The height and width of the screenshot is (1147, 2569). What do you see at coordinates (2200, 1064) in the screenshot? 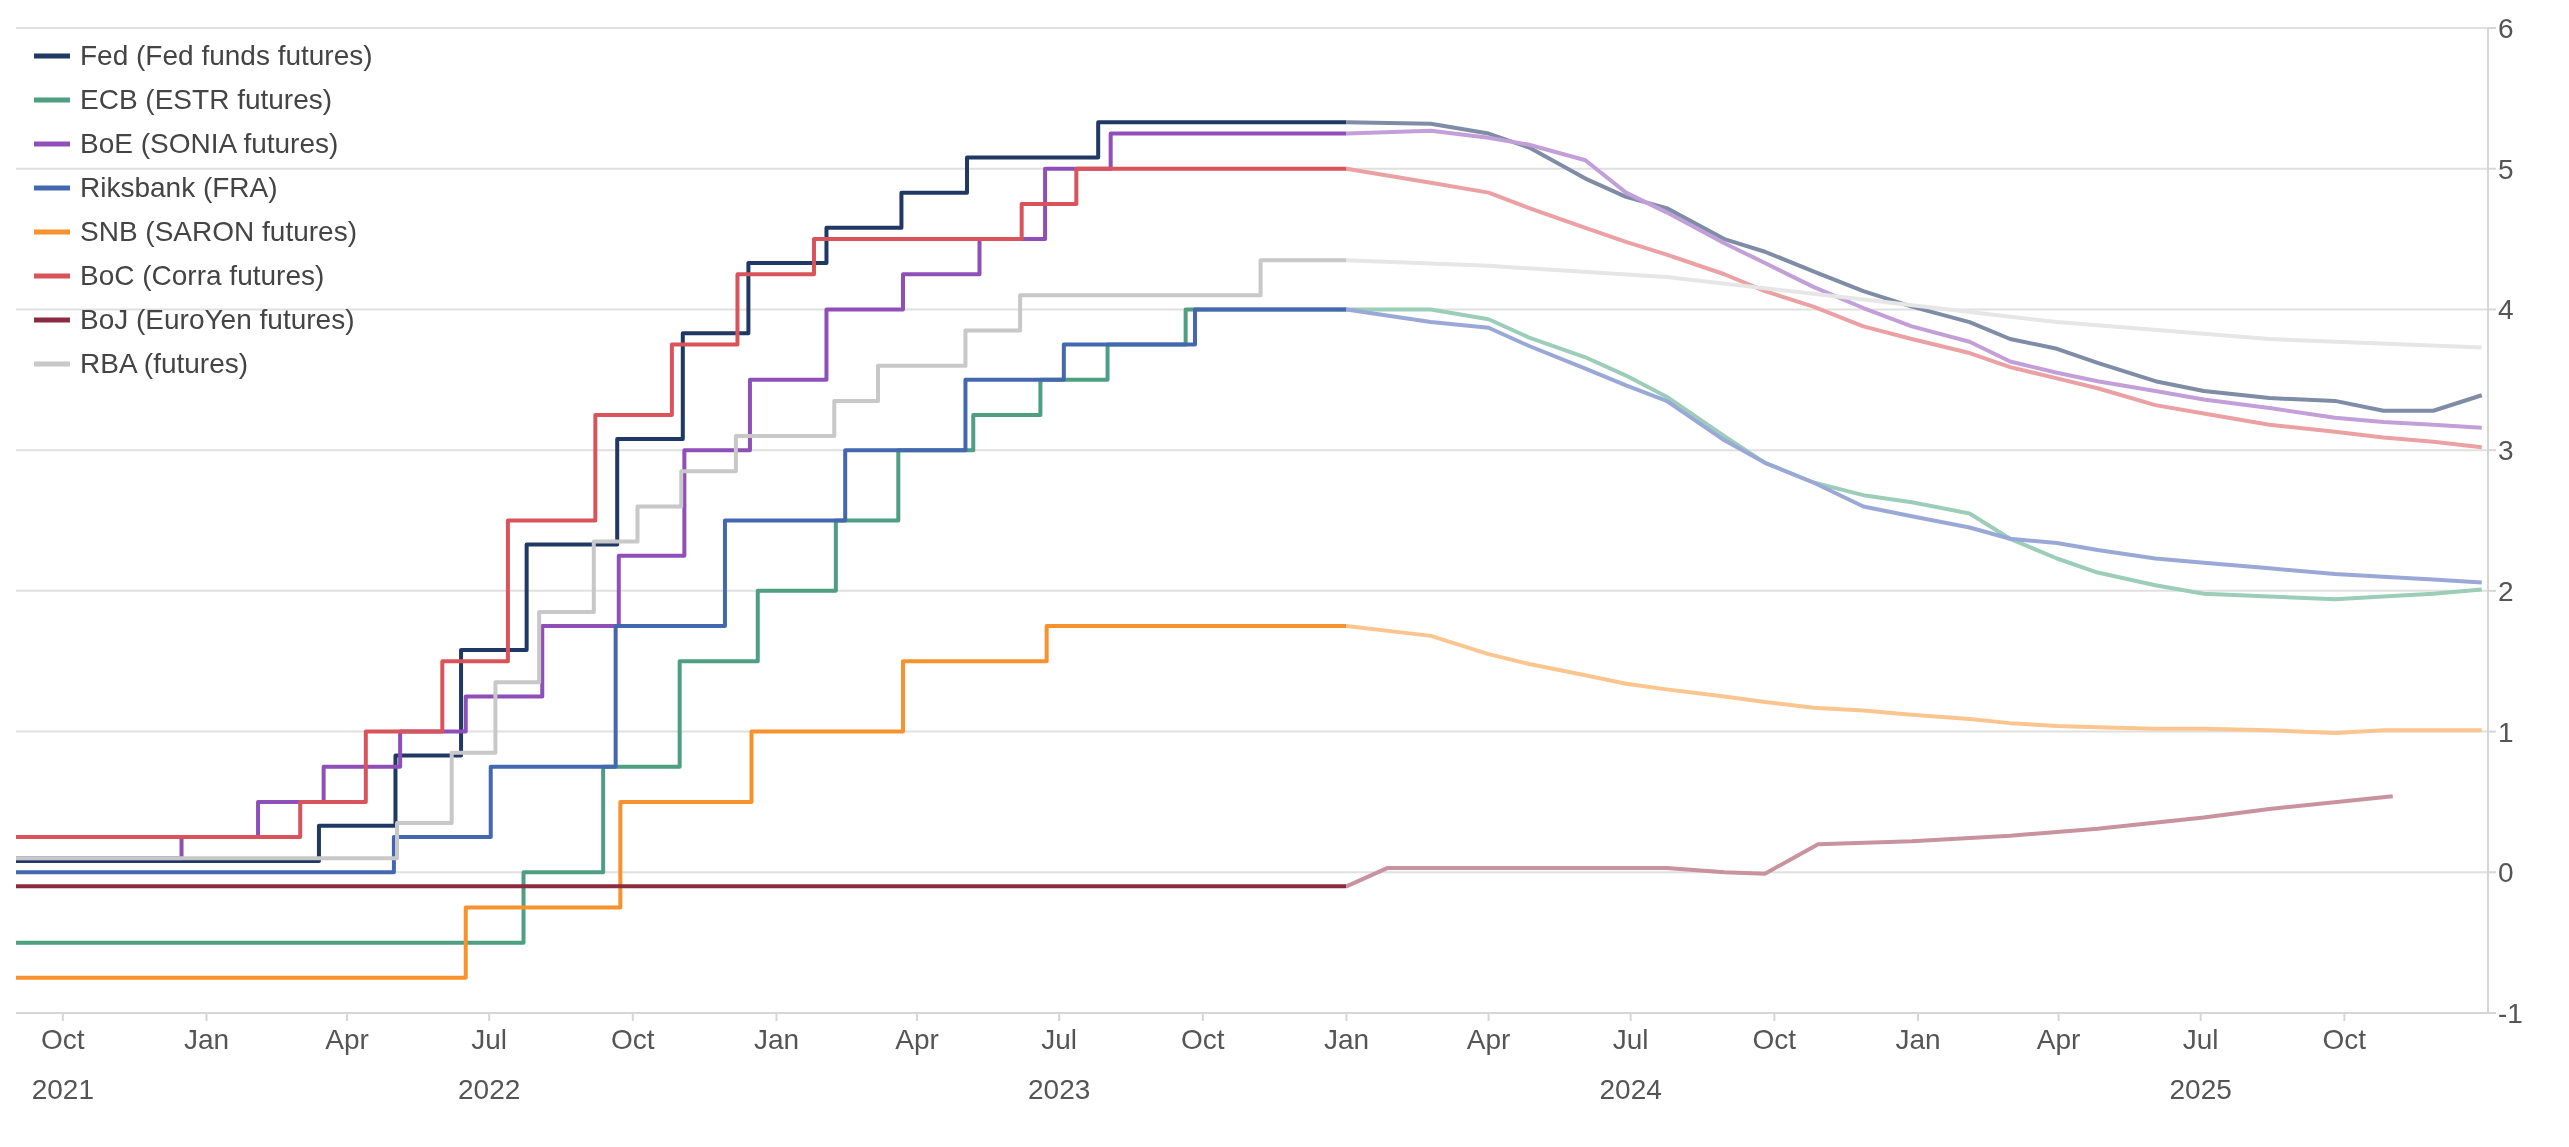
I see `x-tick-label: Jul 2025` at bounding box center [2200, 1064].